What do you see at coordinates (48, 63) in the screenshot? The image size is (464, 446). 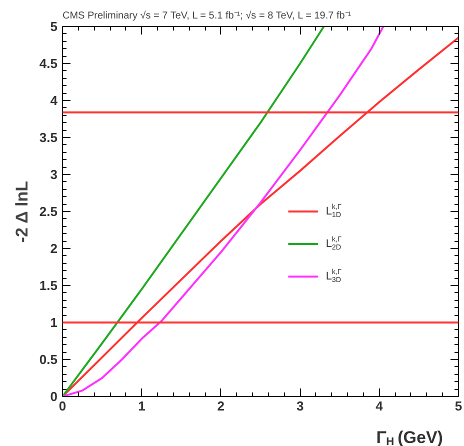 I see `y-tick-label: 4.5` at bounding box center [48, 63].